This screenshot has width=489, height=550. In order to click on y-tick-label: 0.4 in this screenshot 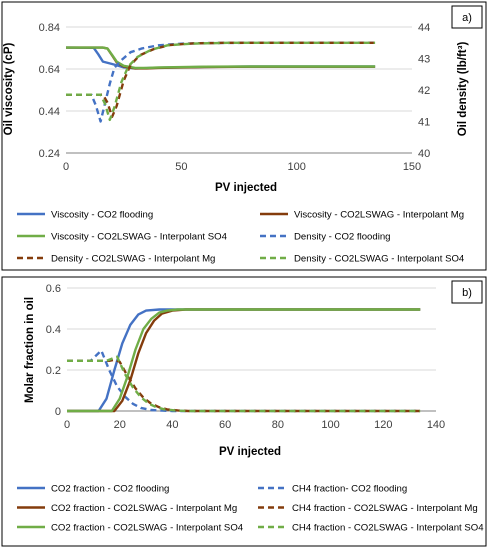, I will do `click(53, 330)`.